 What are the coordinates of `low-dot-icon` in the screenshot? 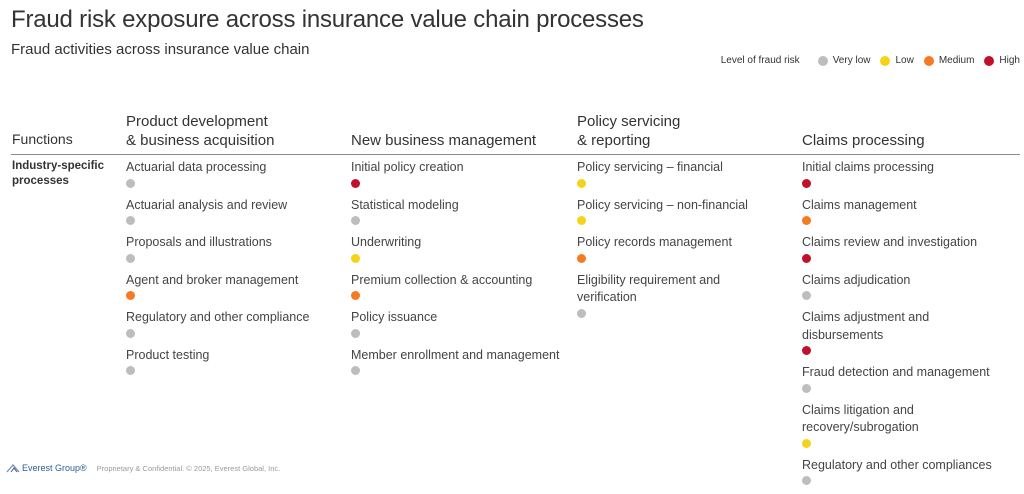 It's located at (885, 61).